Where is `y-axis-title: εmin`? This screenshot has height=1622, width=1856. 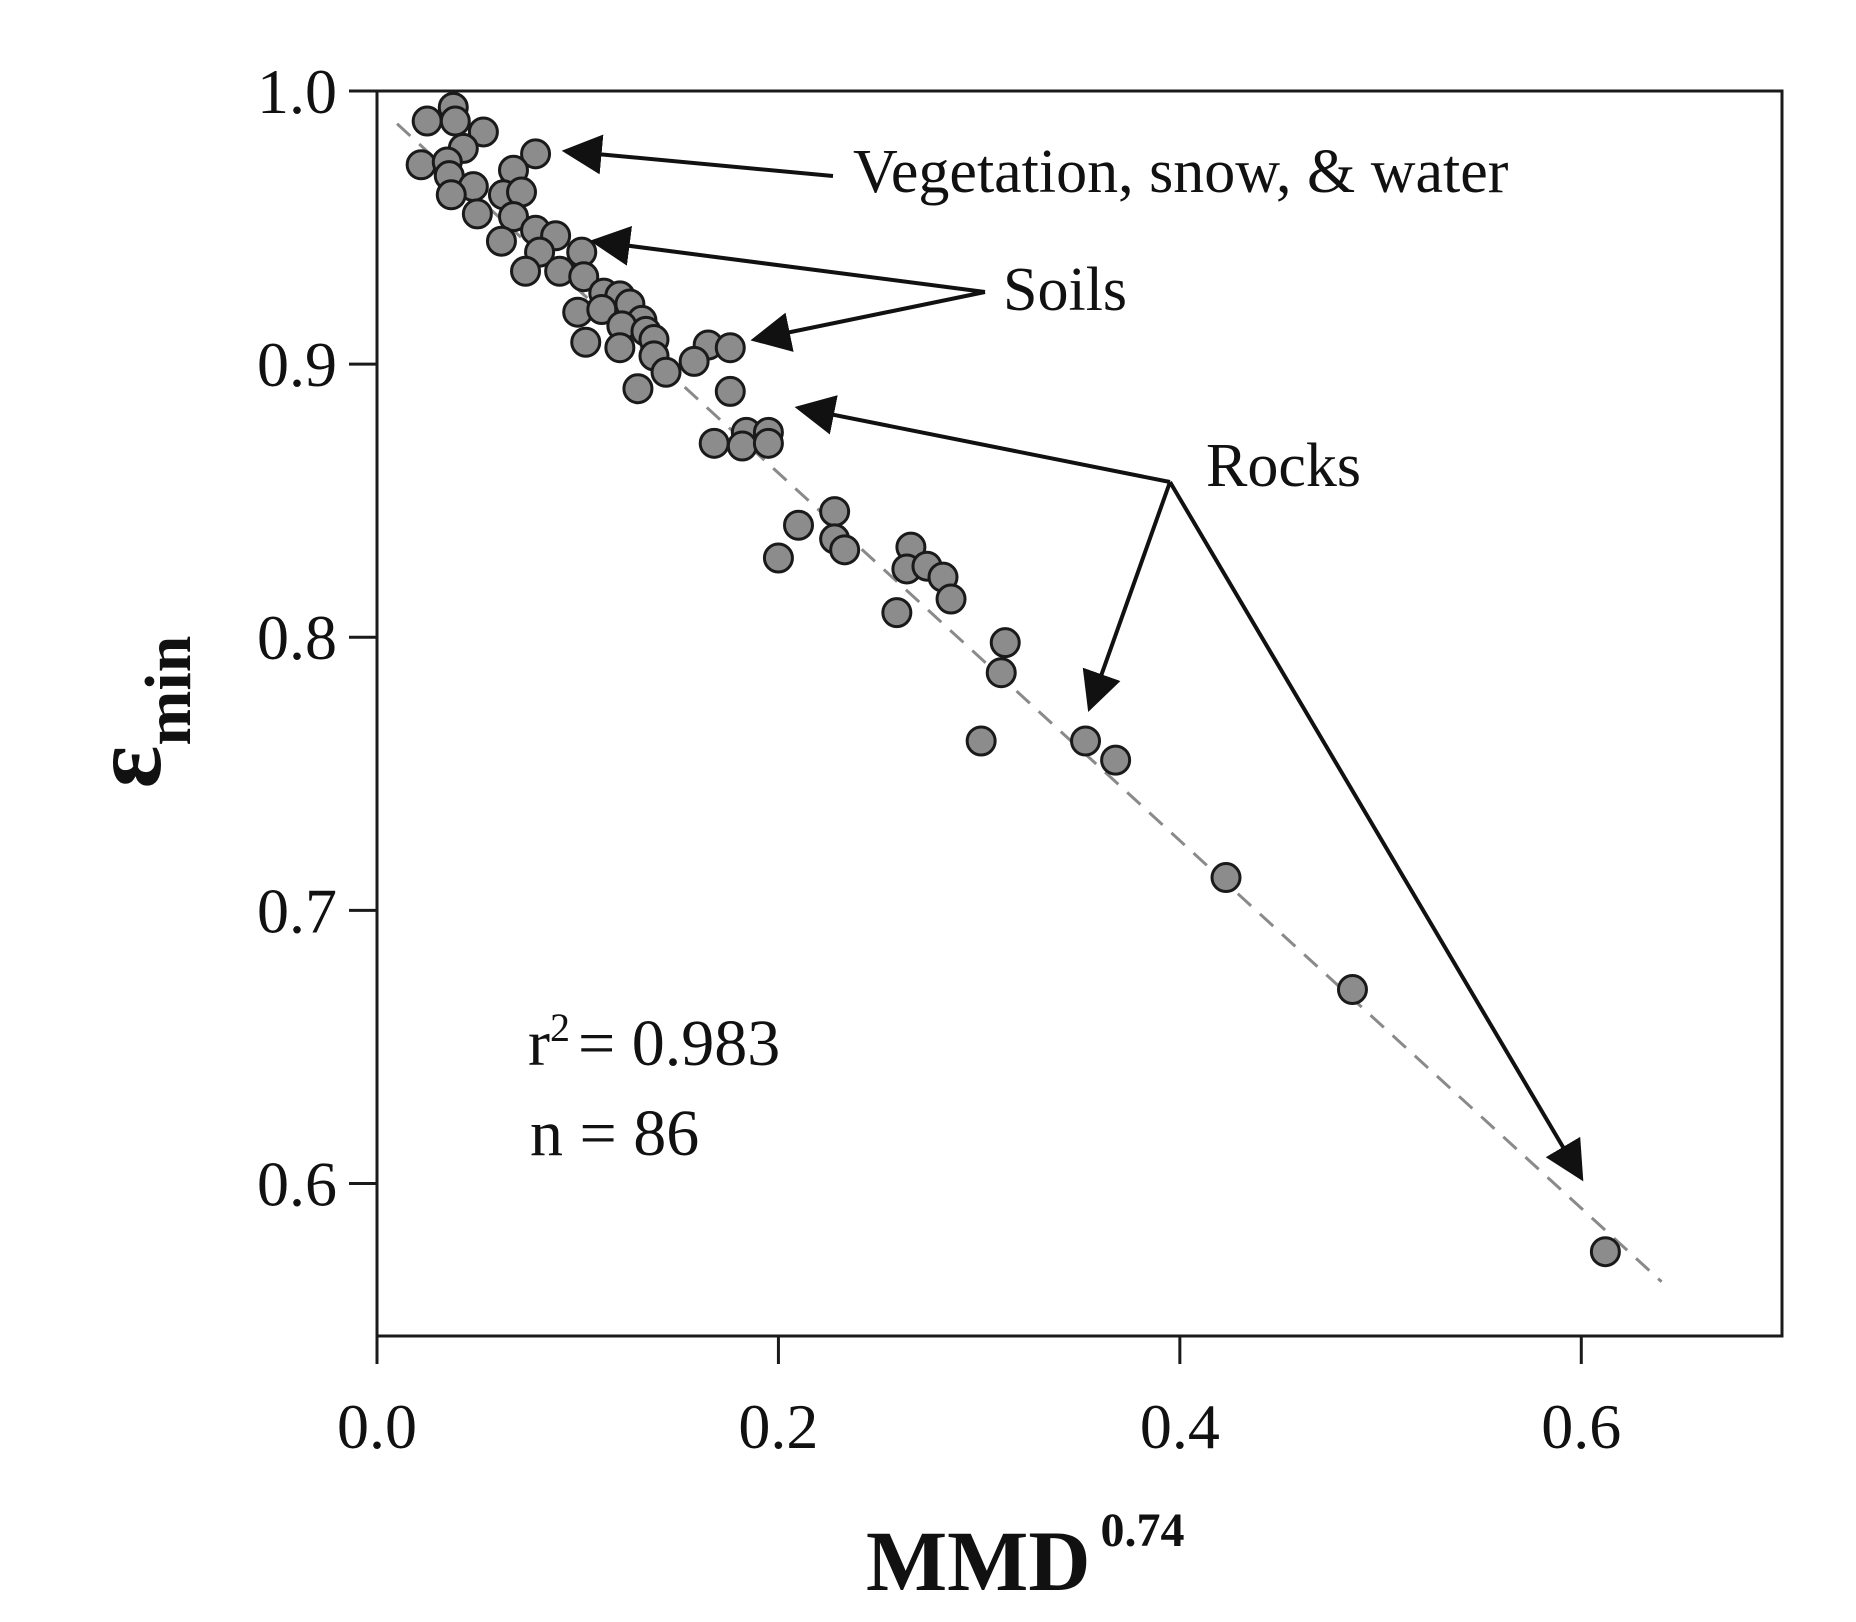
y-axis-title: εmin is located at coordinates (138, 712).